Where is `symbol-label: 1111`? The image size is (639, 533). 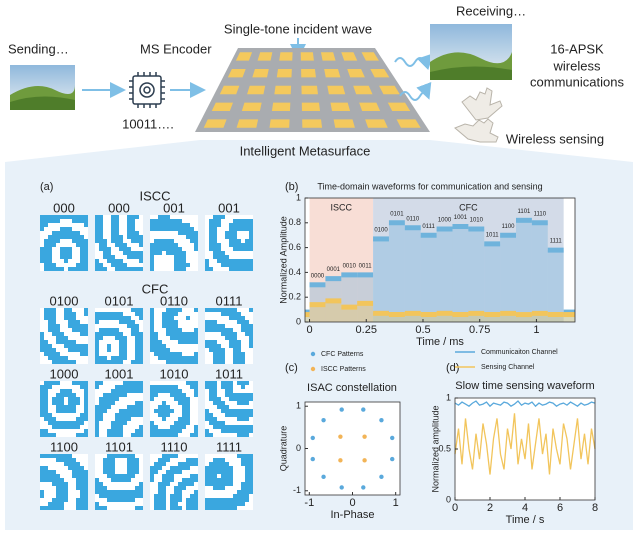 symbol-label: 1111 is located at coordinates (556, 242).